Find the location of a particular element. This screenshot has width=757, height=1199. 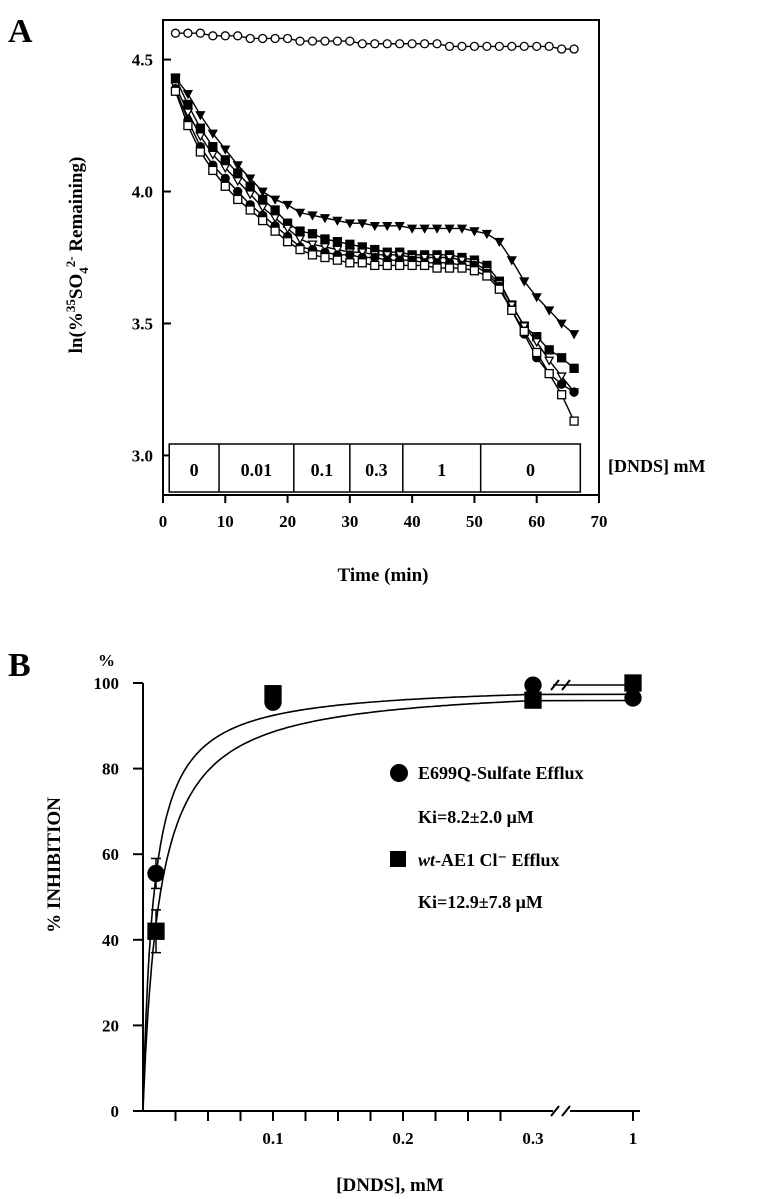

panel-b-axis-break-top is located at coordinates (555, 685).